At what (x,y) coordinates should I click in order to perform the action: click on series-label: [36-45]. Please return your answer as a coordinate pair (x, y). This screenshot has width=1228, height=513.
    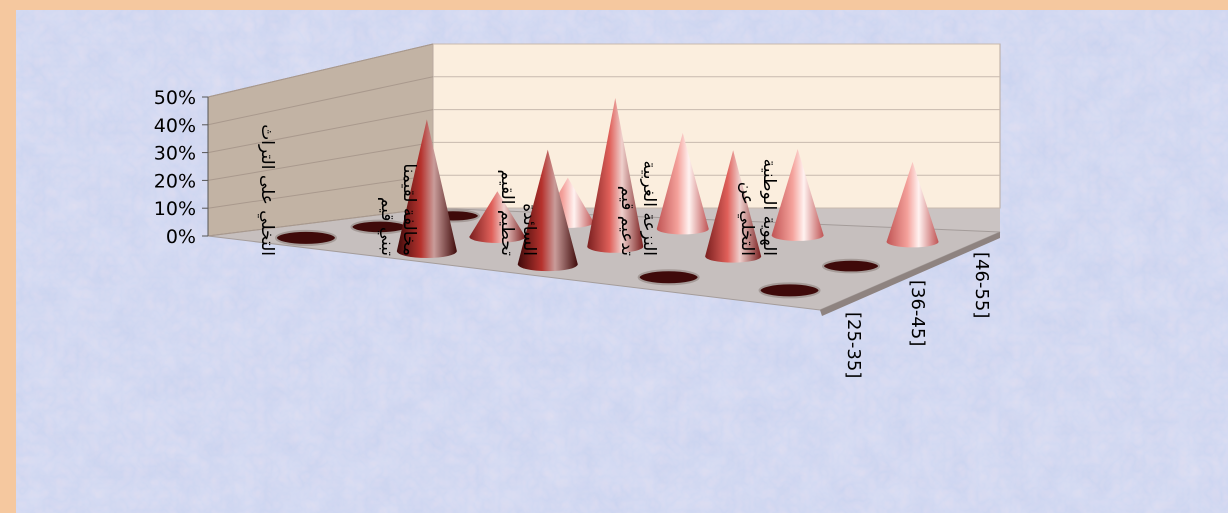
    Looking at the image, I should click on (917, 313).